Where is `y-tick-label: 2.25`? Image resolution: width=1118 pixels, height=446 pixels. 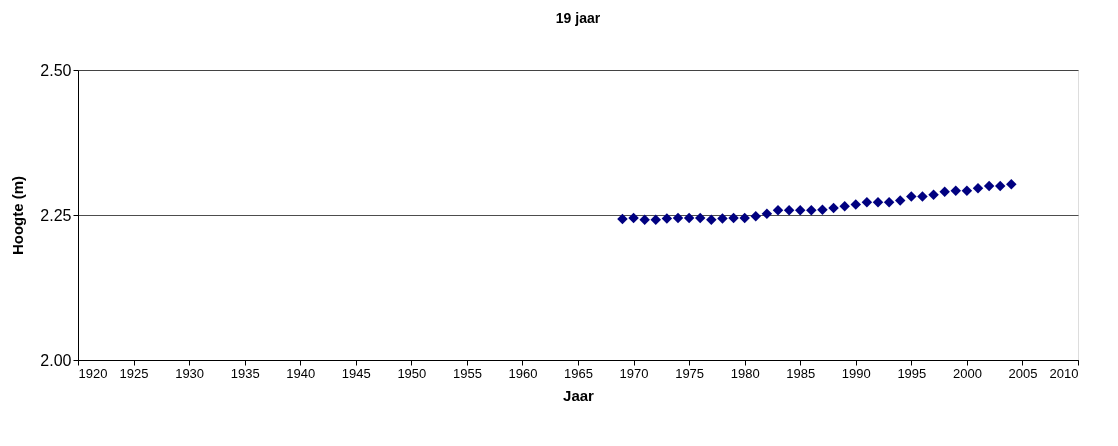
y-tick-label: 2.25 is located at coordinates (56, 215).